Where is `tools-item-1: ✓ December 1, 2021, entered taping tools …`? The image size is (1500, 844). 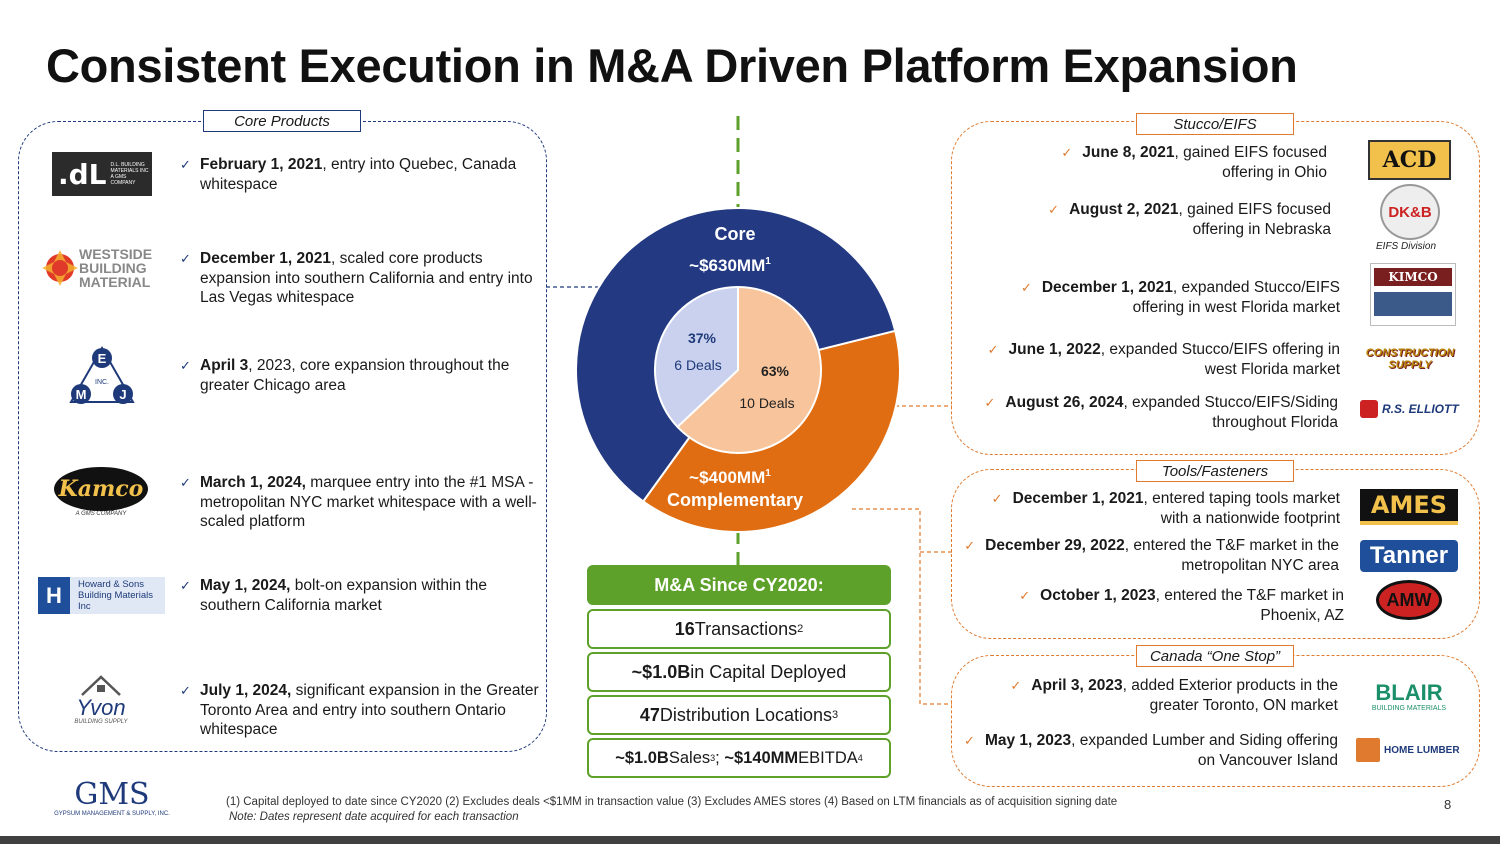
tools-item-1: ✓ December 1, 2021, entered taping tools … is located at coordinates (1165, 508).